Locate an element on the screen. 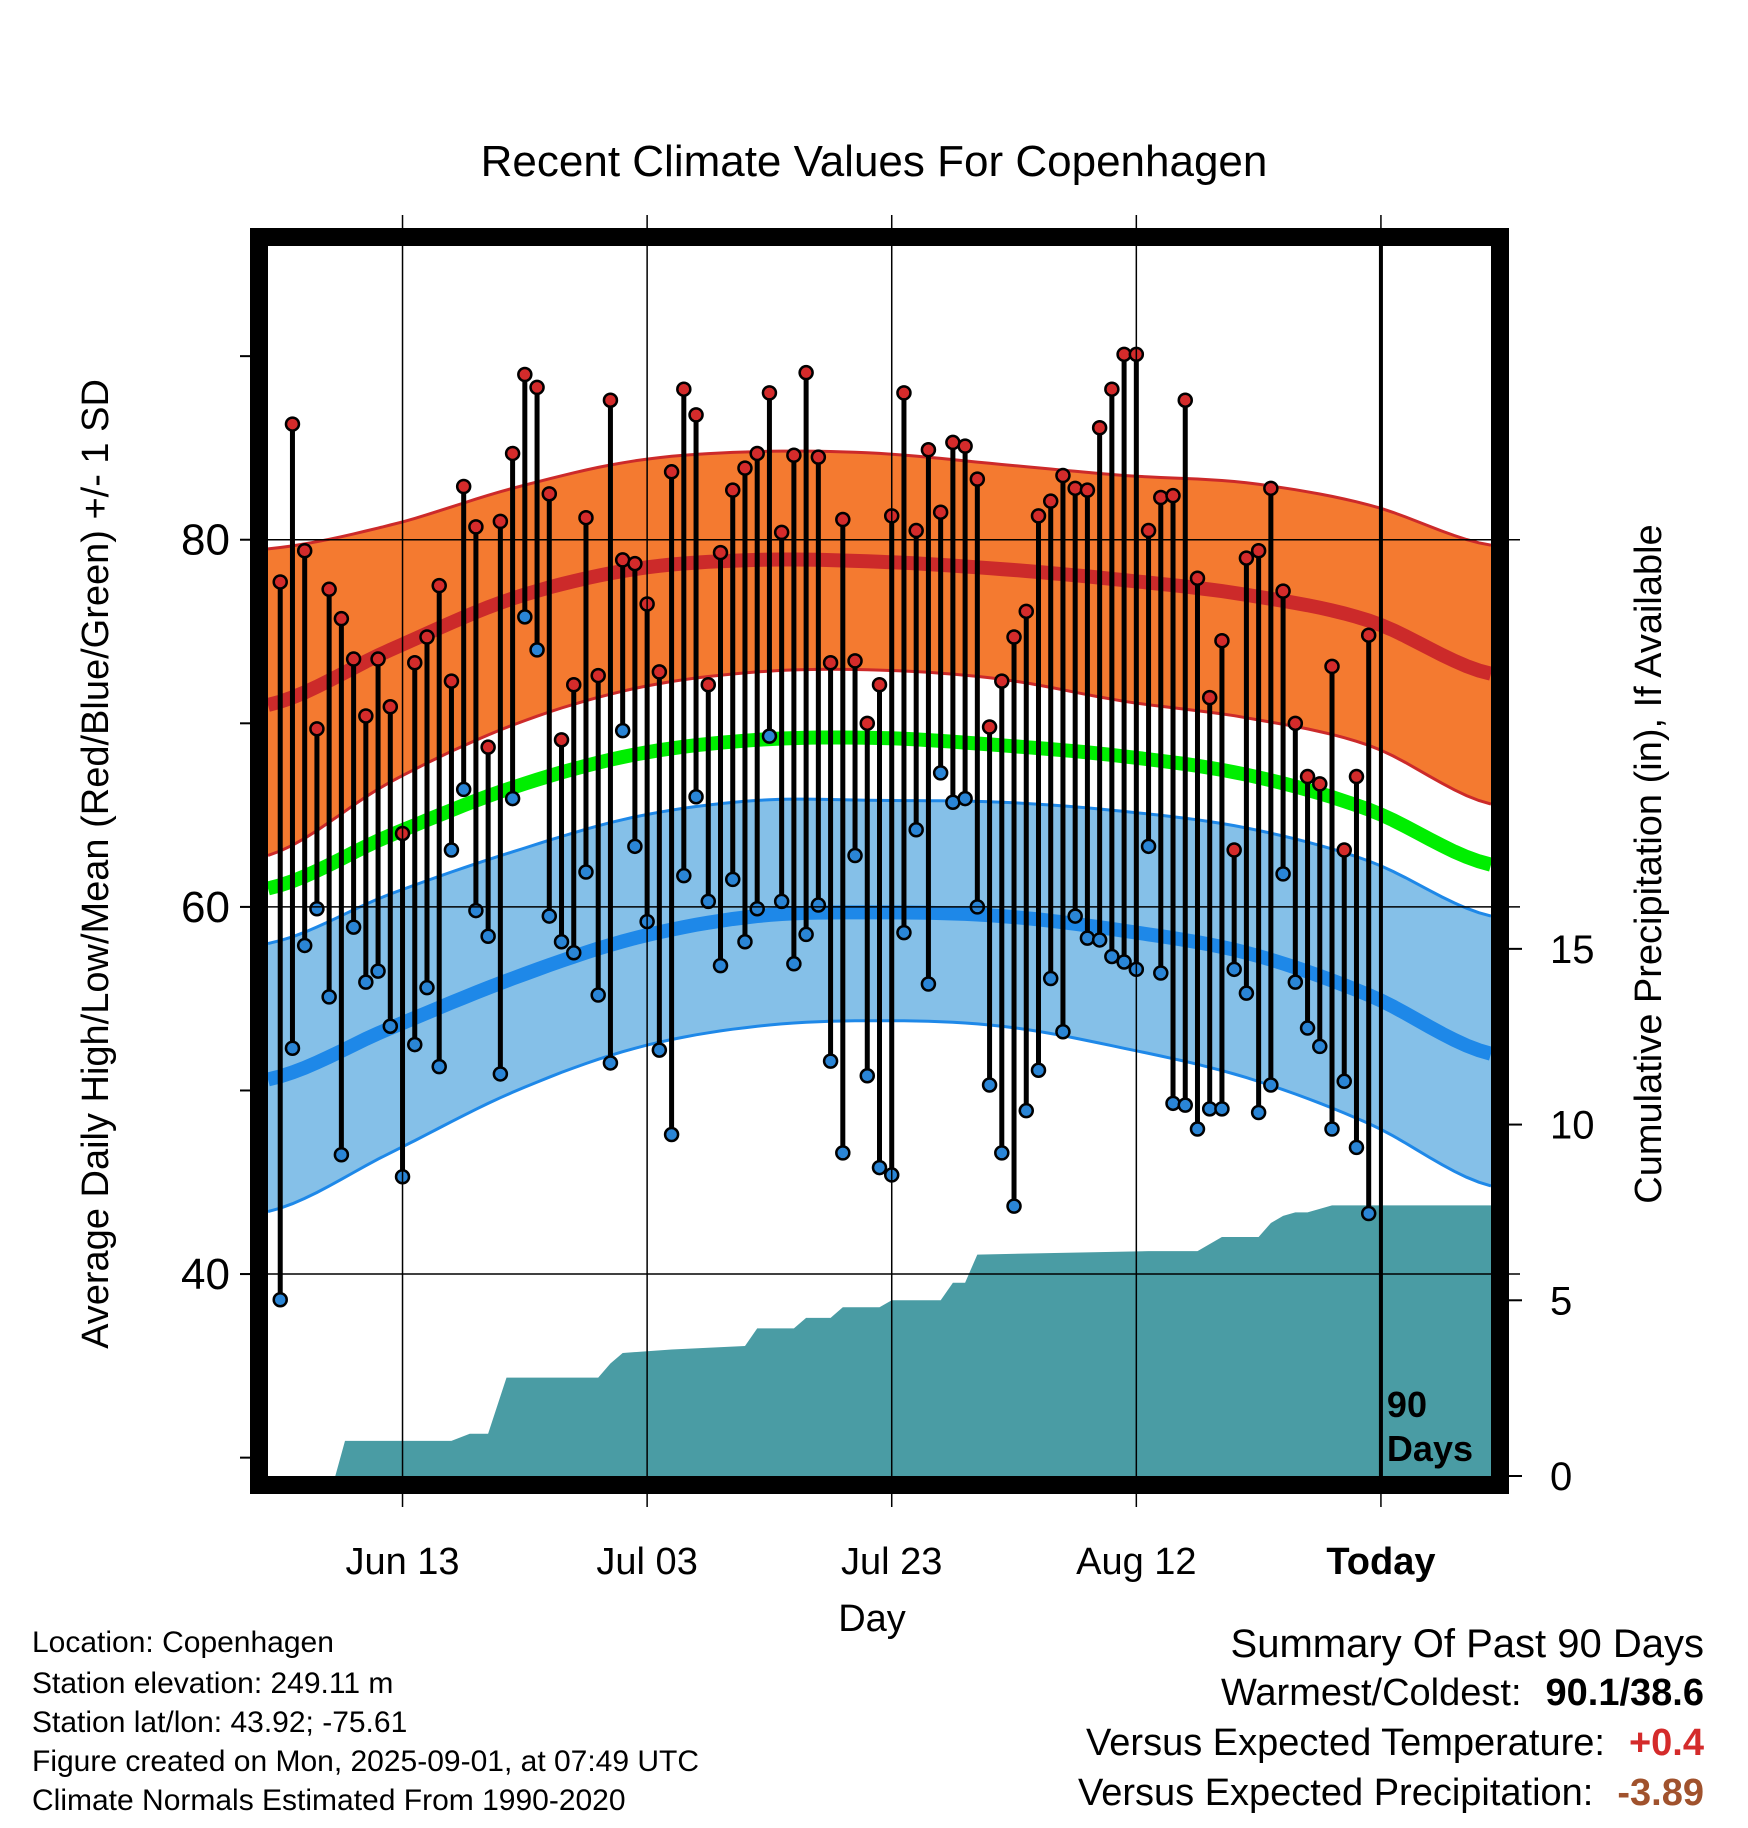 This screenshot has height=1828, width=1748. high-minus-sd-line is located at coordinates (879, 762).